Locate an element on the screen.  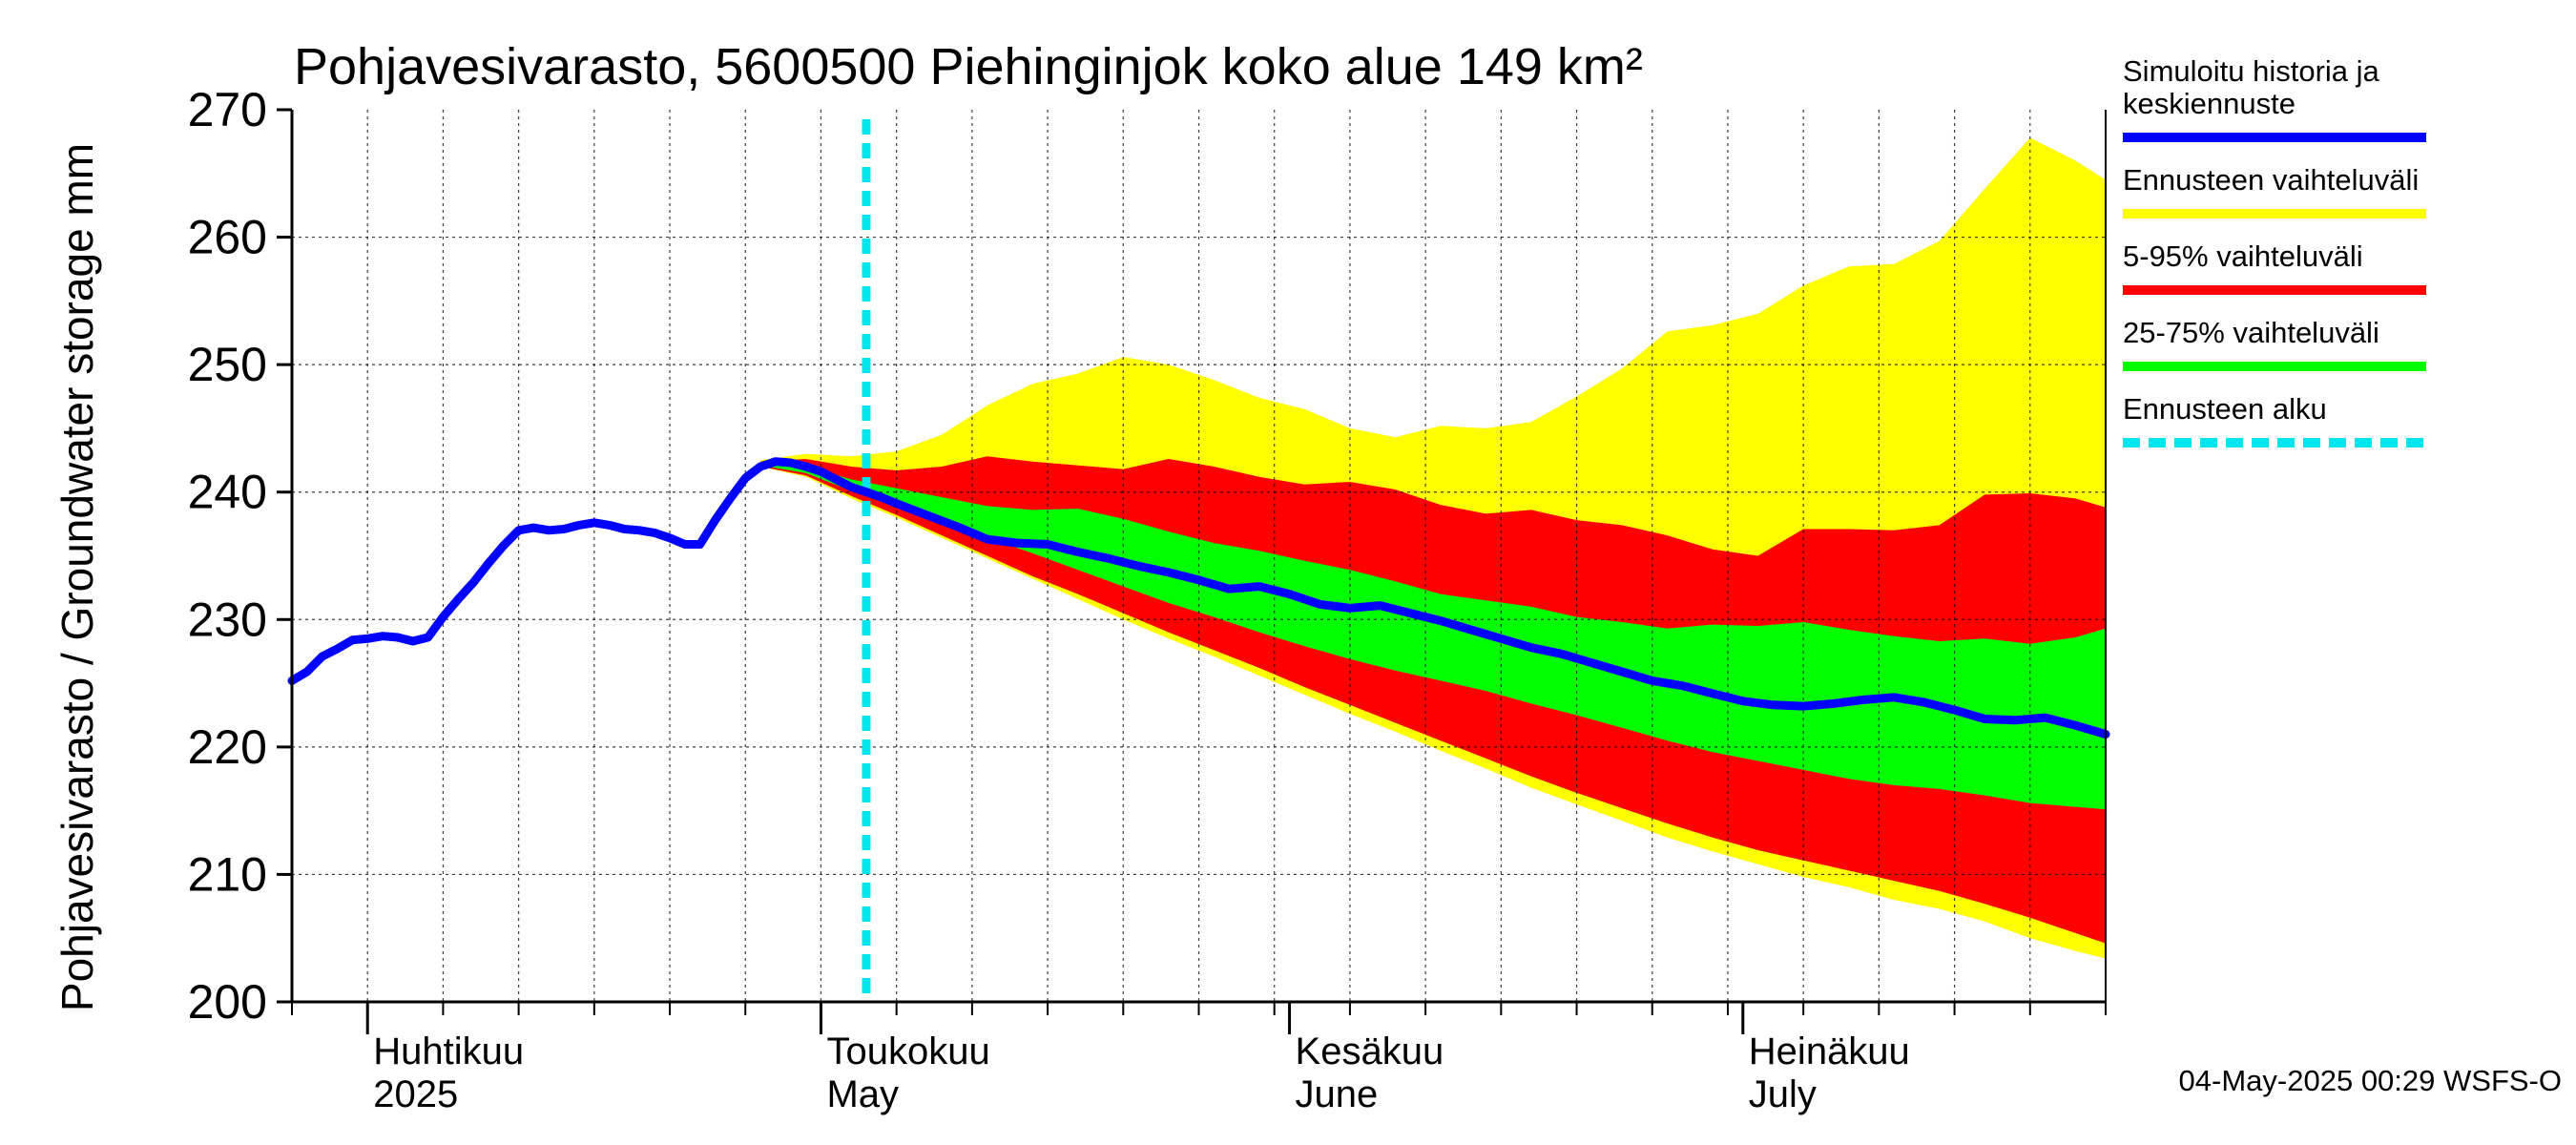
legend-label-ennusteen-vaihteluv-li: Ennusteen vaihteluväli is located at coordinates (2271, 180).